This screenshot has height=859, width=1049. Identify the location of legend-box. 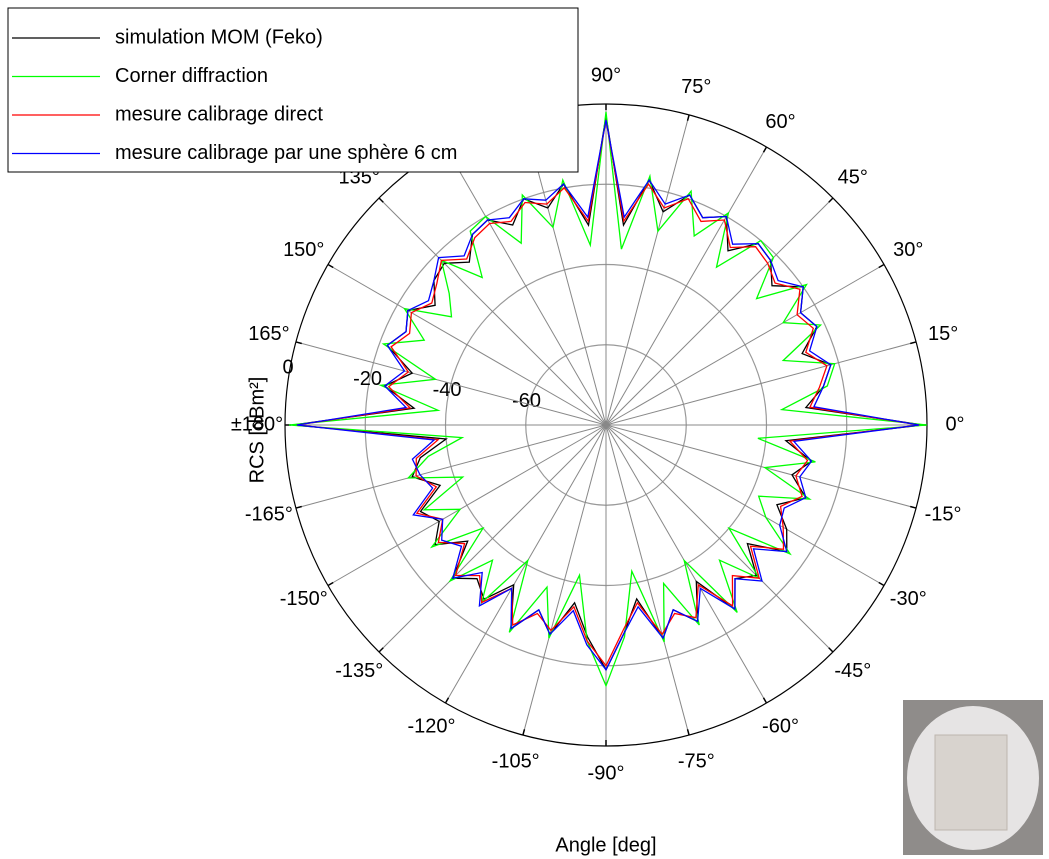
(293, 90).